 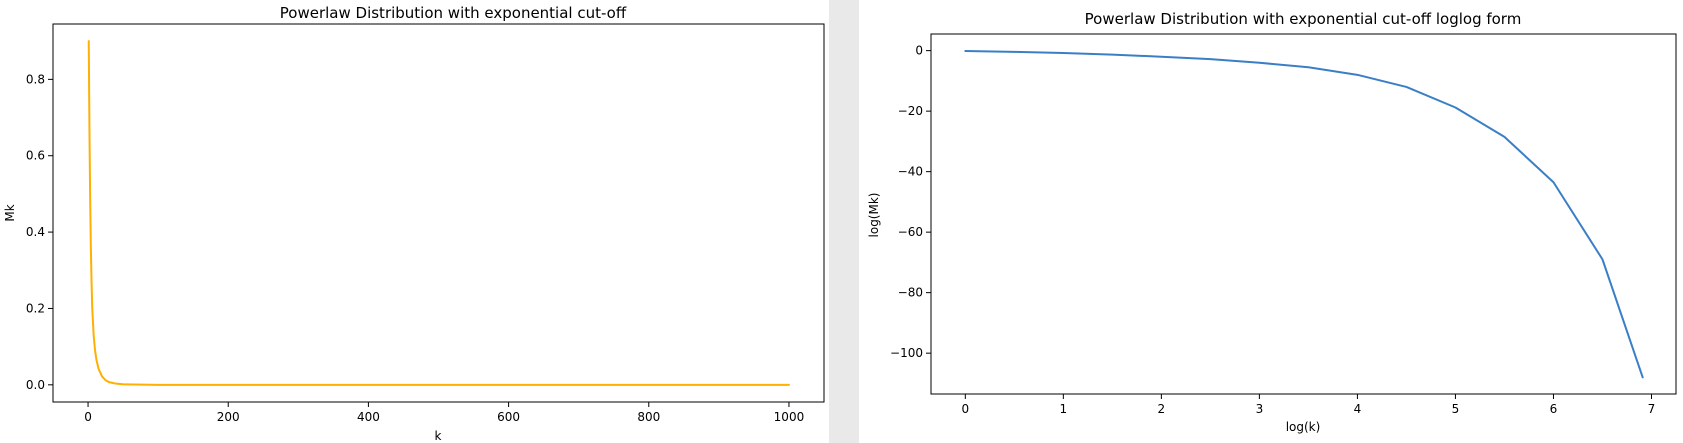 What do you see at coordinates (35, 156) in the screenshot?
I see `chart-1-y-tick-label: 0.6` at bounding box center [35, 156].